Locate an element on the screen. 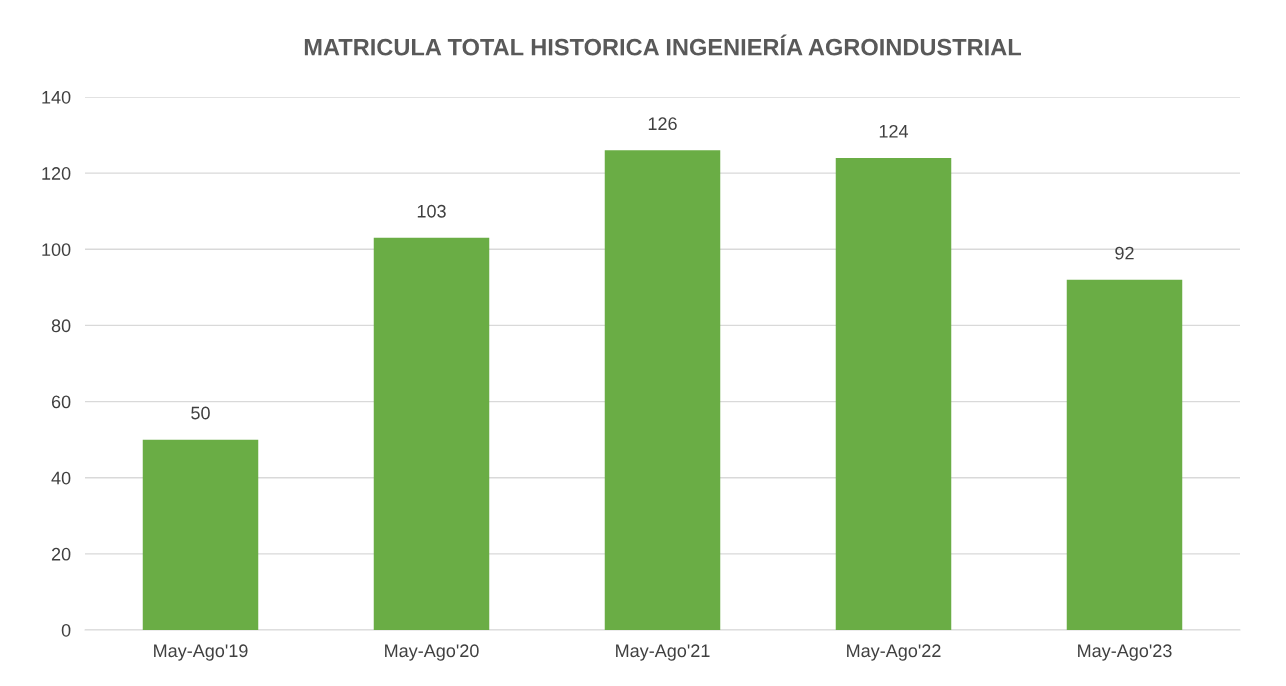 This screenshot has width=1286, height=686. y-tick-label: 0 is located at coordinates (66, 630).